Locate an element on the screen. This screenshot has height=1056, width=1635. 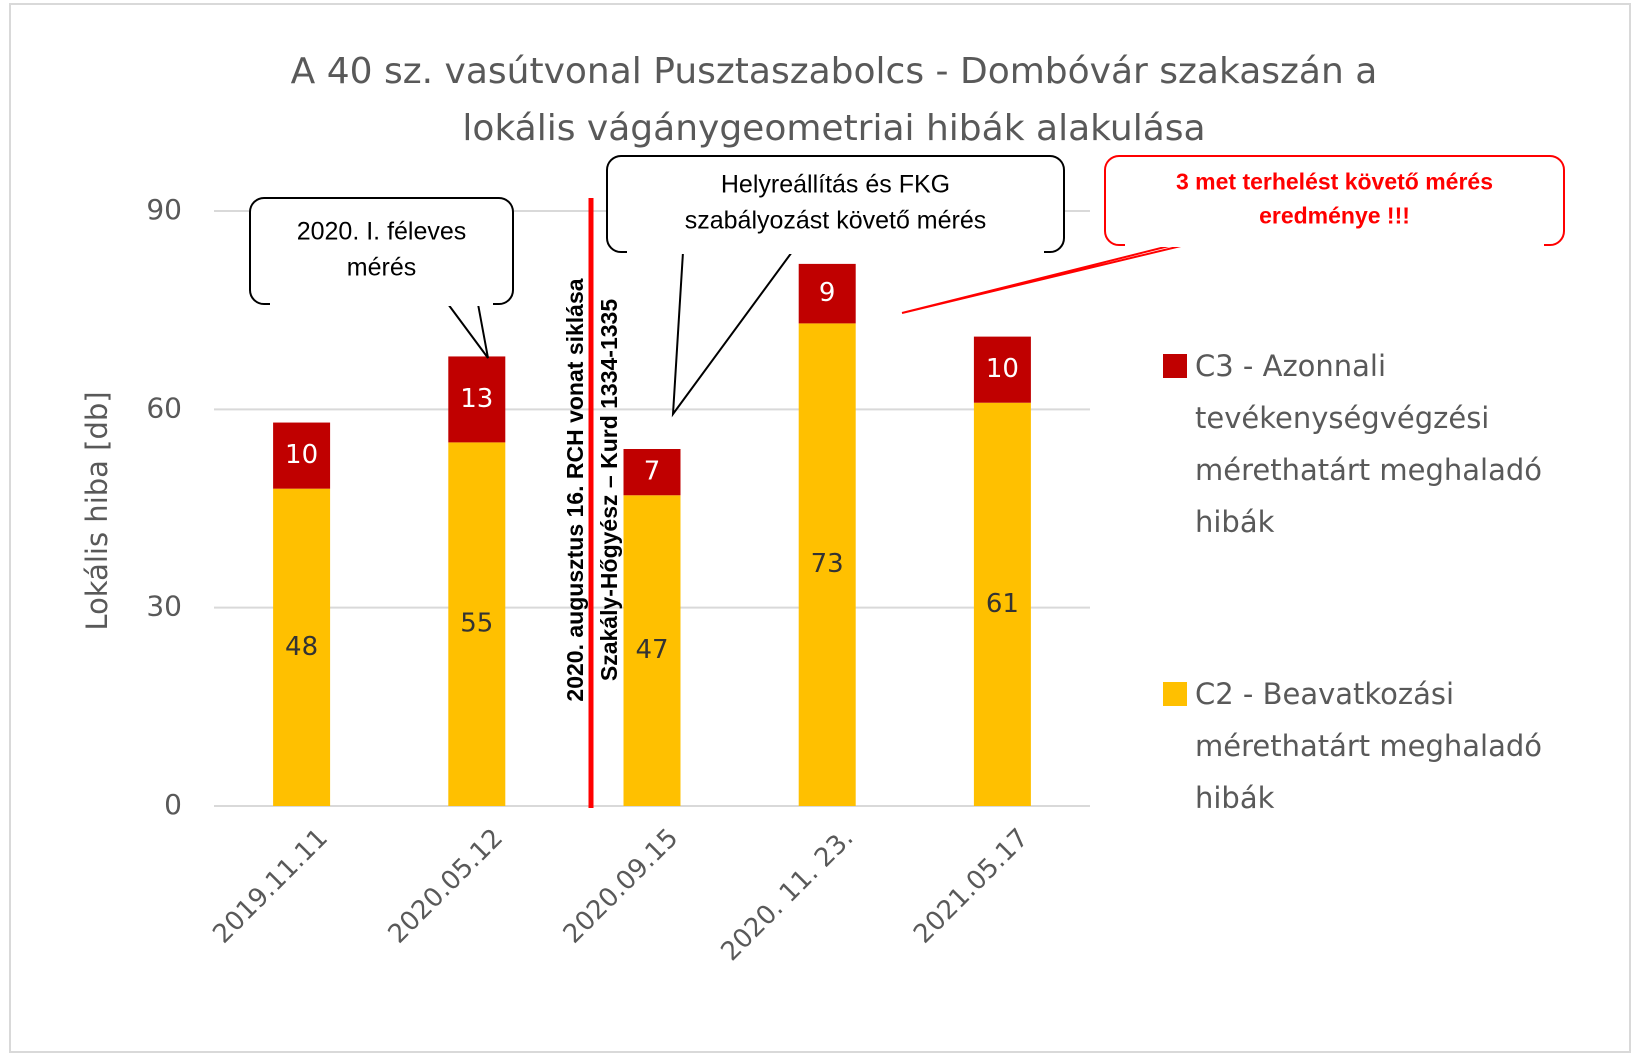
callout-box is located at coordinates (381, 251).